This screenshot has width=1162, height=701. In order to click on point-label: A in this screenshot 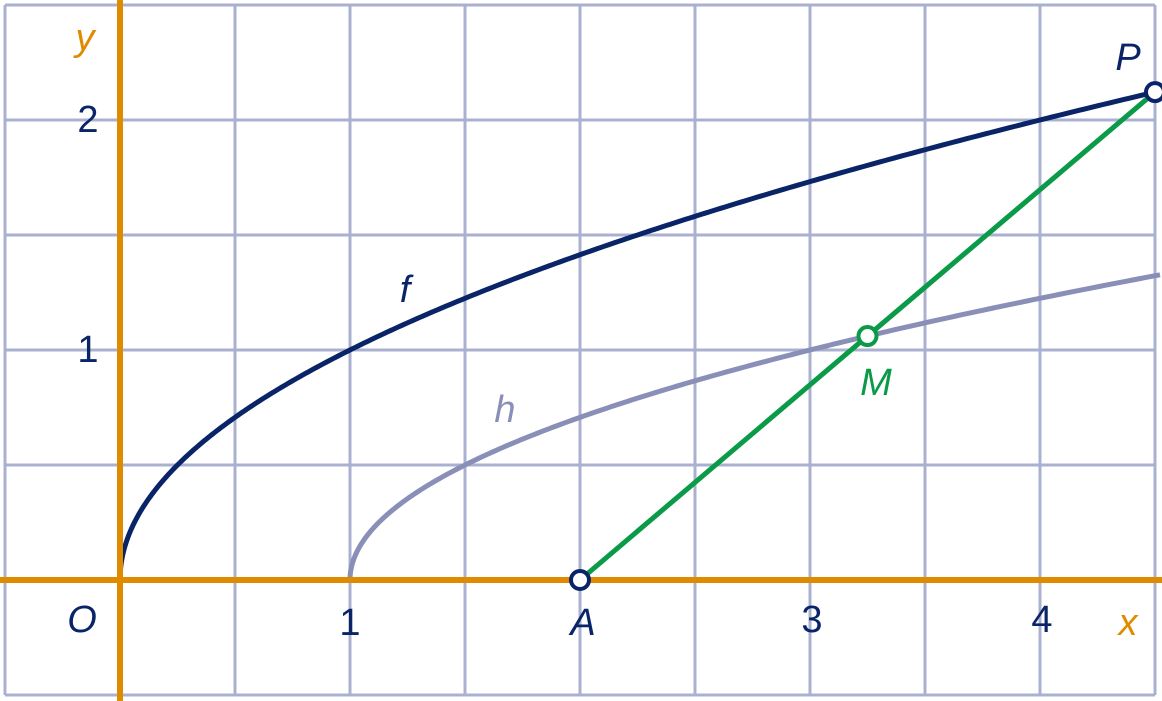, I will do `click(581, 623)`.